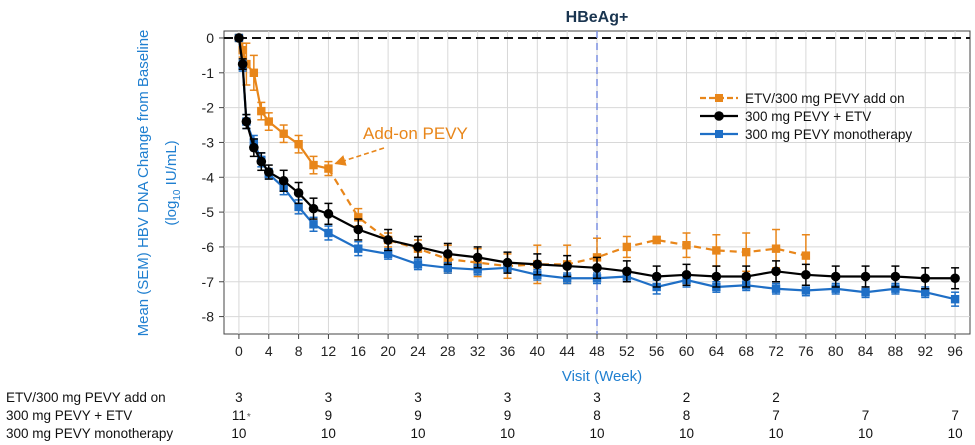 The height and width of the screenshot is (445, 975). I want to click on legend-label: ETV/300 mg PEVY add on, so click(825, 98).